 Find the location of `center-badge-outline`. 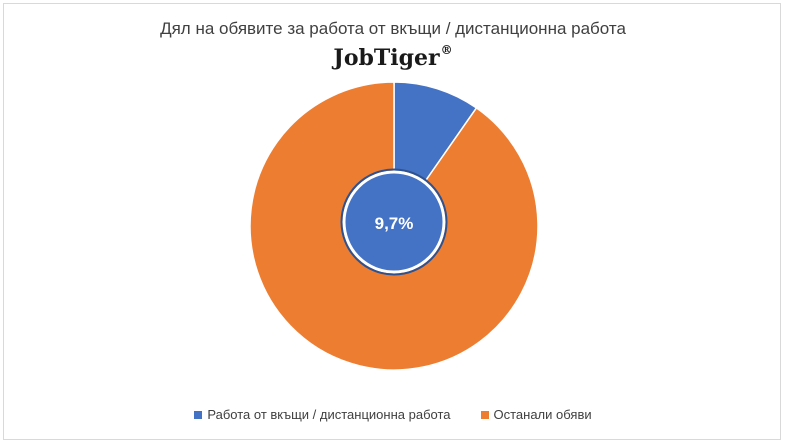

center-badge-outline is located at coordinates (394, 222).